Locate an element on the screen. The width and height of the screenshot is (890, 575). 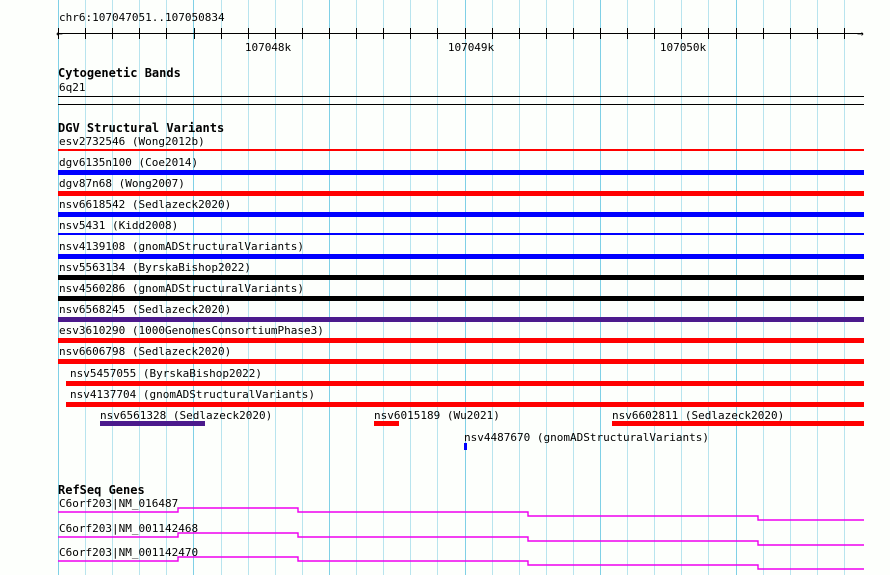
dgv-track-label: nsv6602811 (Sedlazeck2020) is located at coordinates (698, 415).